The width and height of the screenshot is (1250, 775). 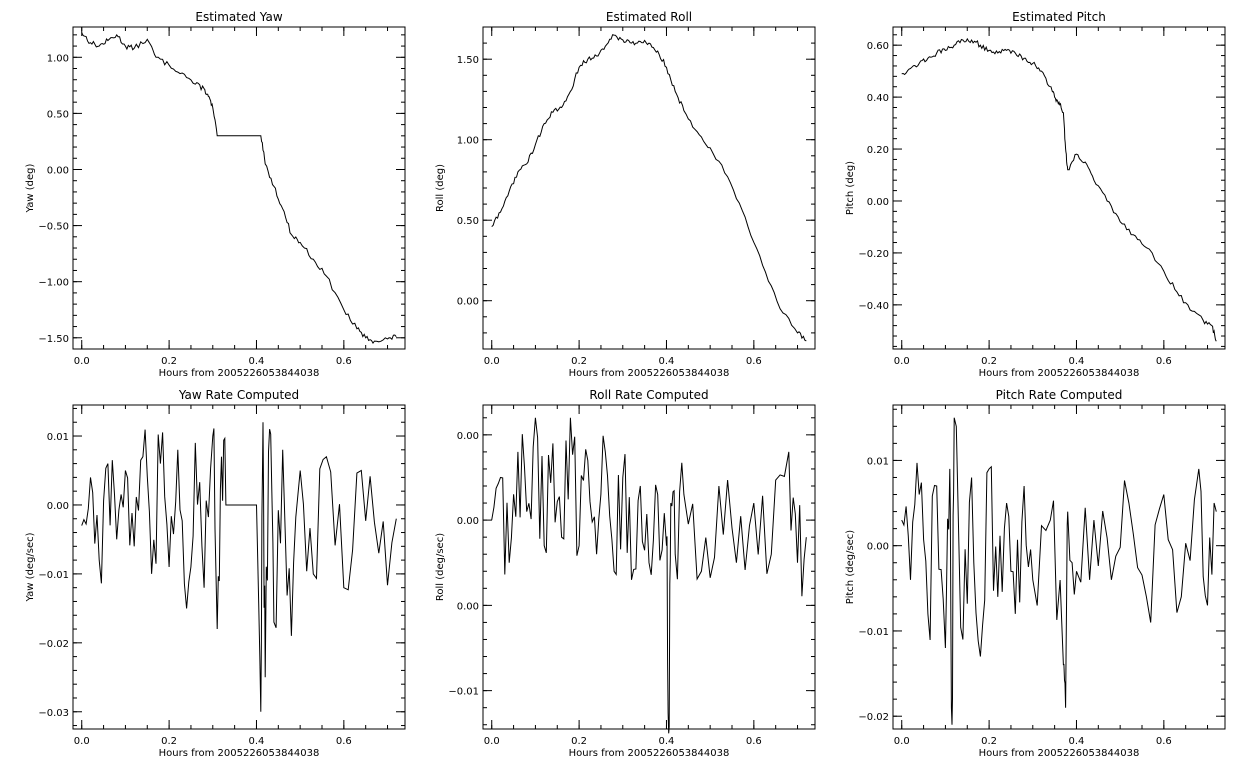 I want to click on chart-title: Roll Rate Computed, so click(x=648, y=395).